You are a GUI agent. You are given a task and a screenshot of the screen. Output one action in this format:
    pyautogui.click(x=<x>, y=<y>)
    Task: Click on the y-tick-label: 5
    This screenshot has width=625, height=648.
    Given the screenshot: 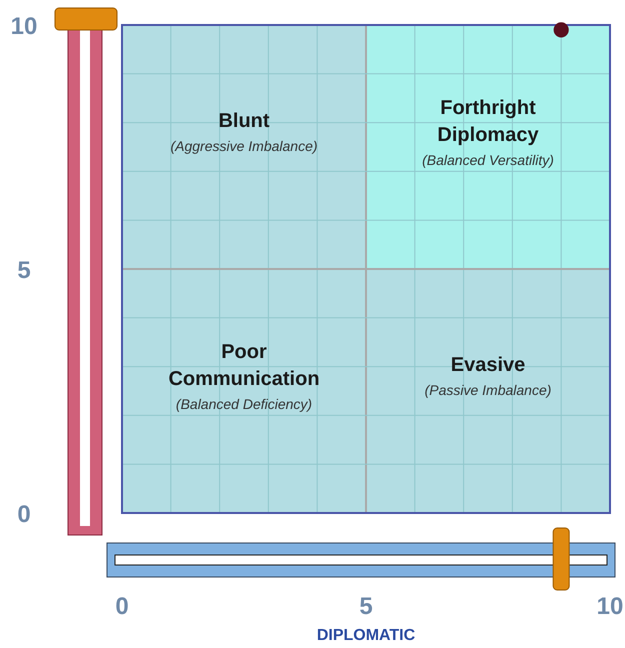 What is the action you would take?
    pyautogui.click(x=24, y=270)
    